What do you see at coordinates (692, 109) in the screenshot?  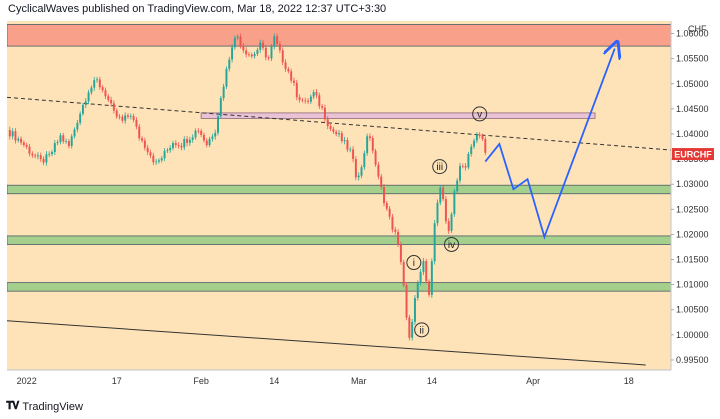 I see `price-tick-label: 1.04500` at bounding box center [692, 109].